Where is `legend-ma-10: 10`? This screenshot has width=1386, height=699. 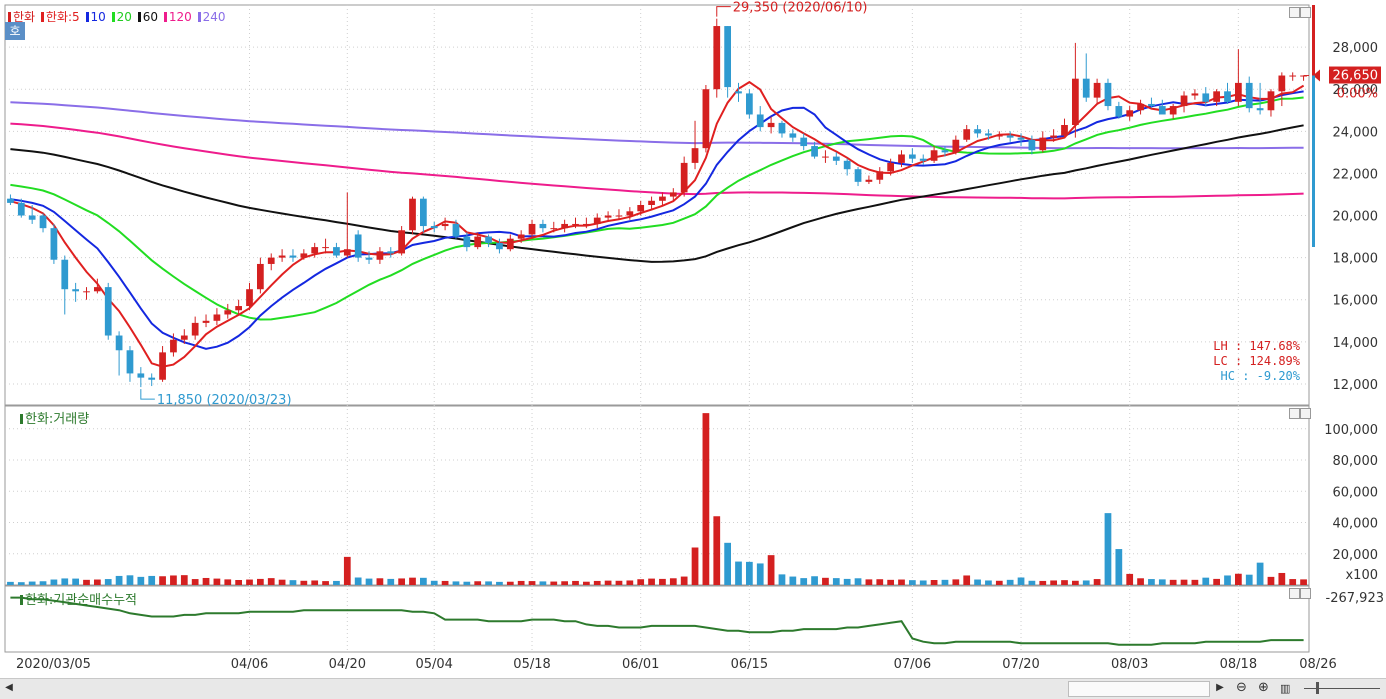
legend-ma-10: 10 is located at coordinates (95, 17).